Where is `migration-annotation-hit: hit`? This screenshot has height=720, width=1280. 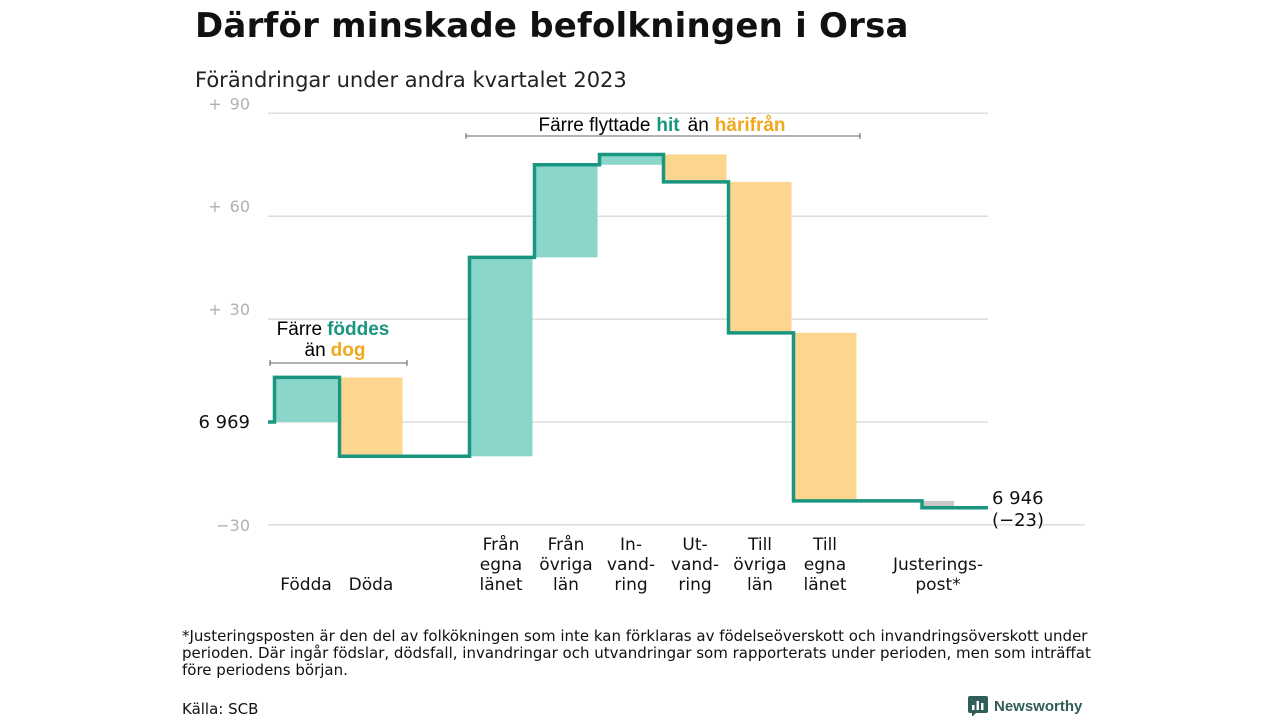 migration-annotation-hit: hit is located at coordinates (668, 125).